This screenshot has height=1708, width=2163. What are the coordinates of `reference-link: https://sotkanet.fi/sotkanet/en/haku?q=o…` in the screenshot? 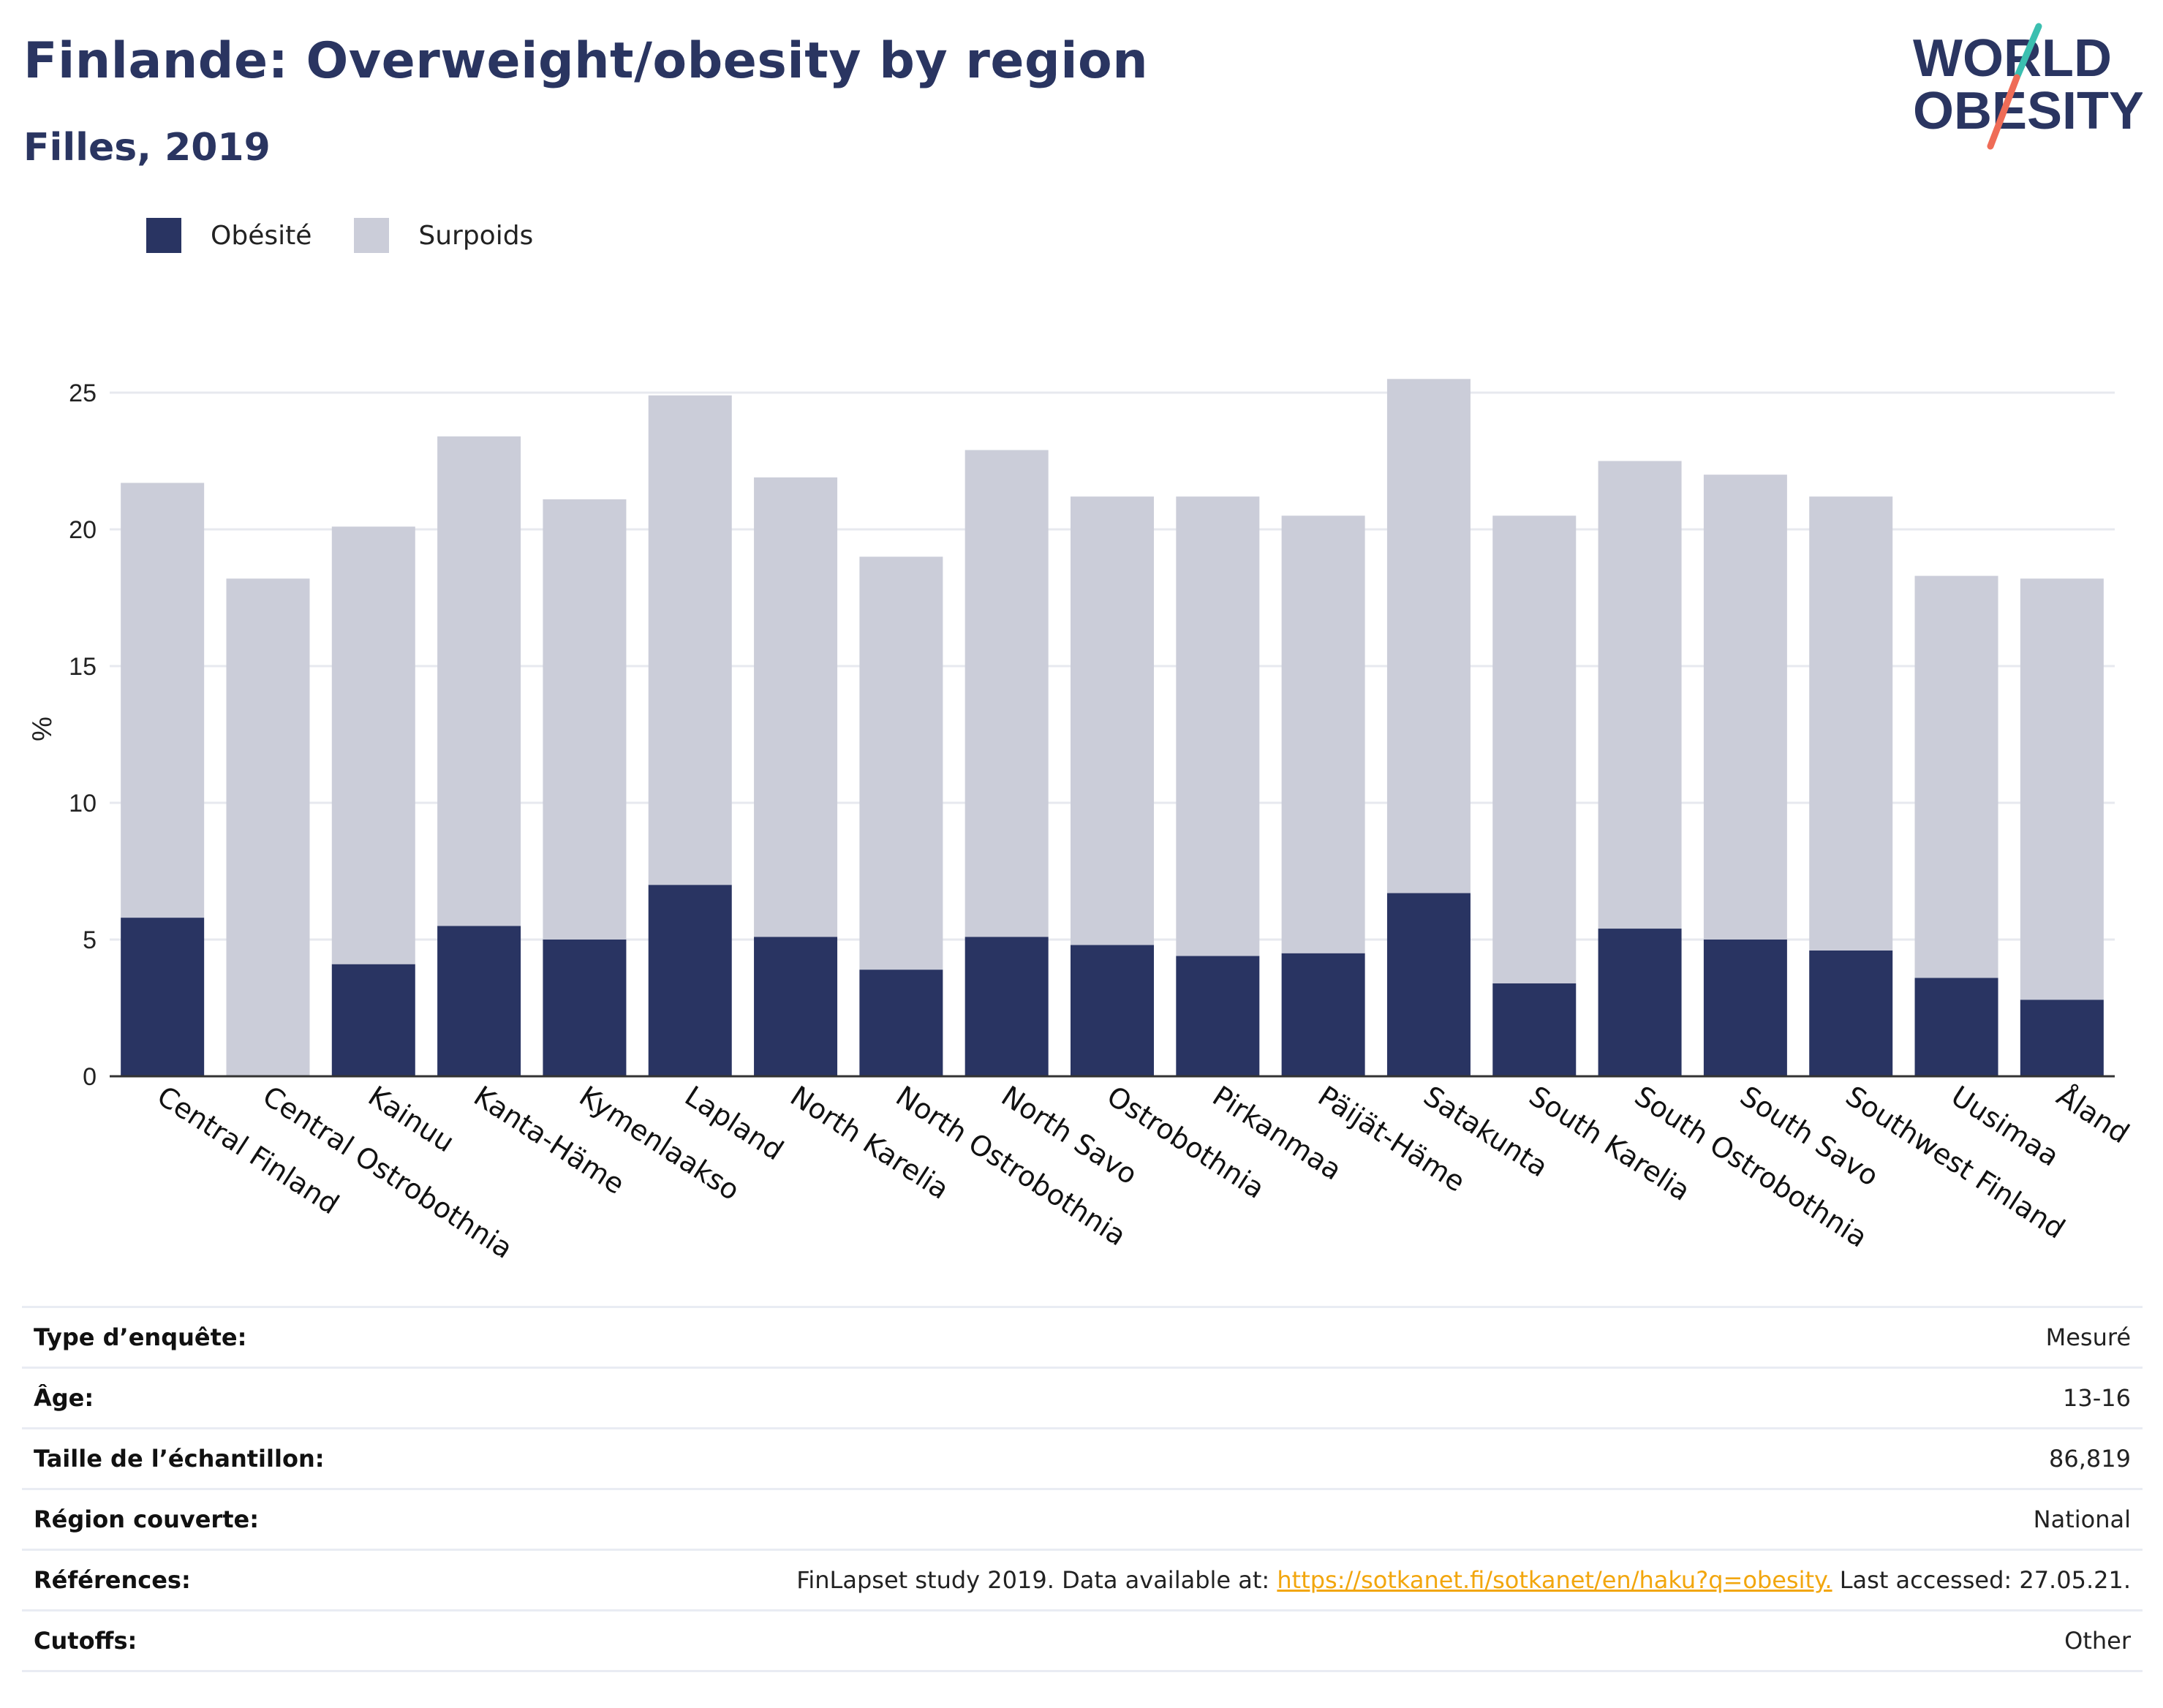 It's located at (1555, 1580).